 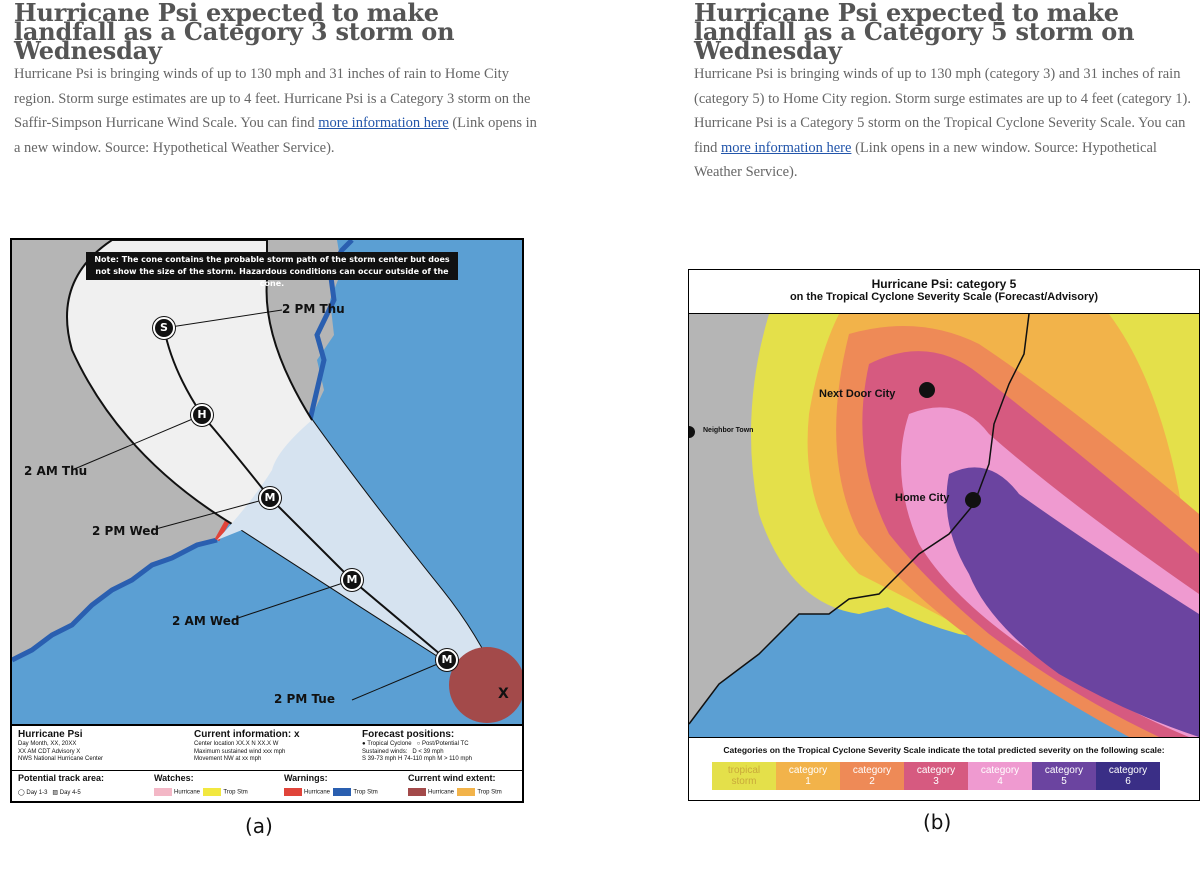 What do you see at coordinates (201, 792) in the screenshot?
I see `legend-watches: Hurricane Trop Stm` at bounding box center [201, 792].